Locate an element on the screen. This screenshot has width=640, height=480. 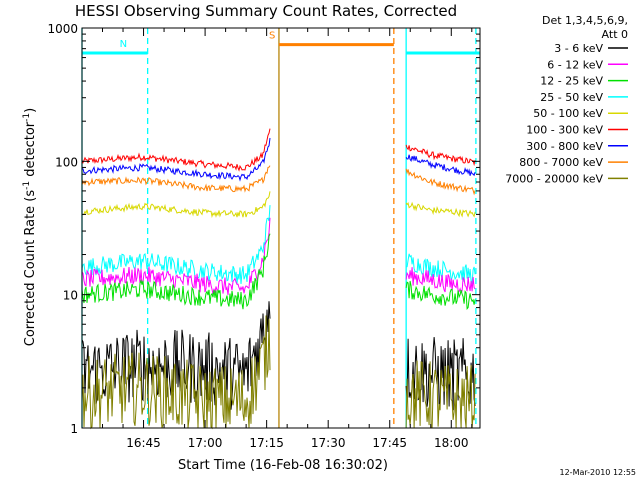
y-axis-label-part3: ) is located at coordinates (30, 110).